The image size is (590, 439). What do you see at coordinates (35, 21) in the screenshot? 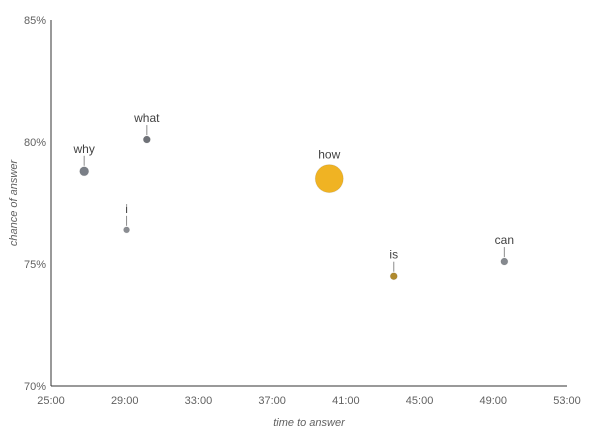
I see `y-tick-label: 85%` at bounding box center [35, 21].